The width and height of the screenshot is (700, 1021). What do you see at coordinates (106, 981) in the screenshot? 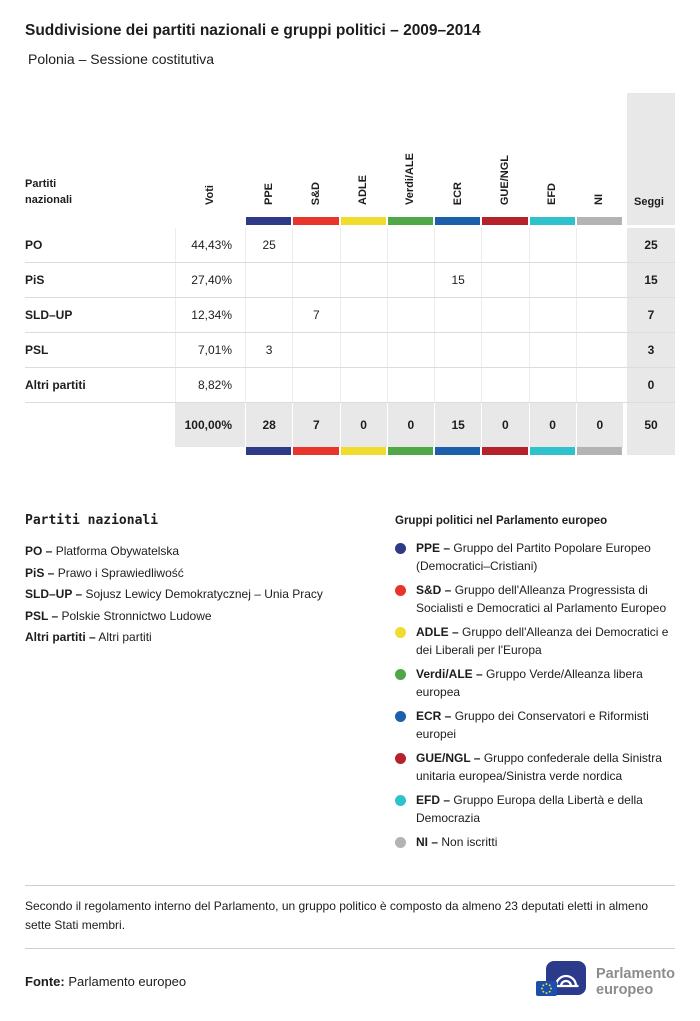
I see `source-line: Fonte: Parlamento europeo` at bounding box center [106, 981].